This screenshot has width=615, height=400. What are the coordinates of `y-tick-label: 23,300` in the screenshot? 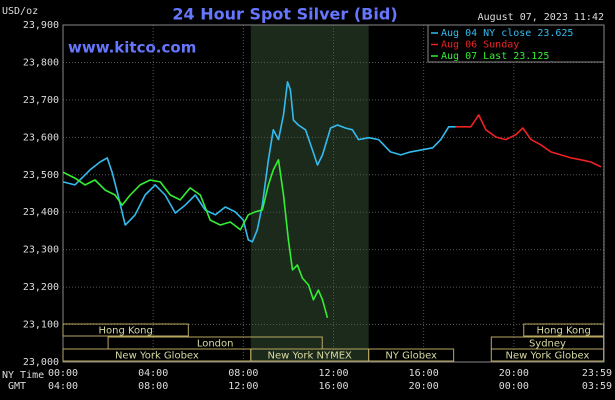 It's located at (41, 250).